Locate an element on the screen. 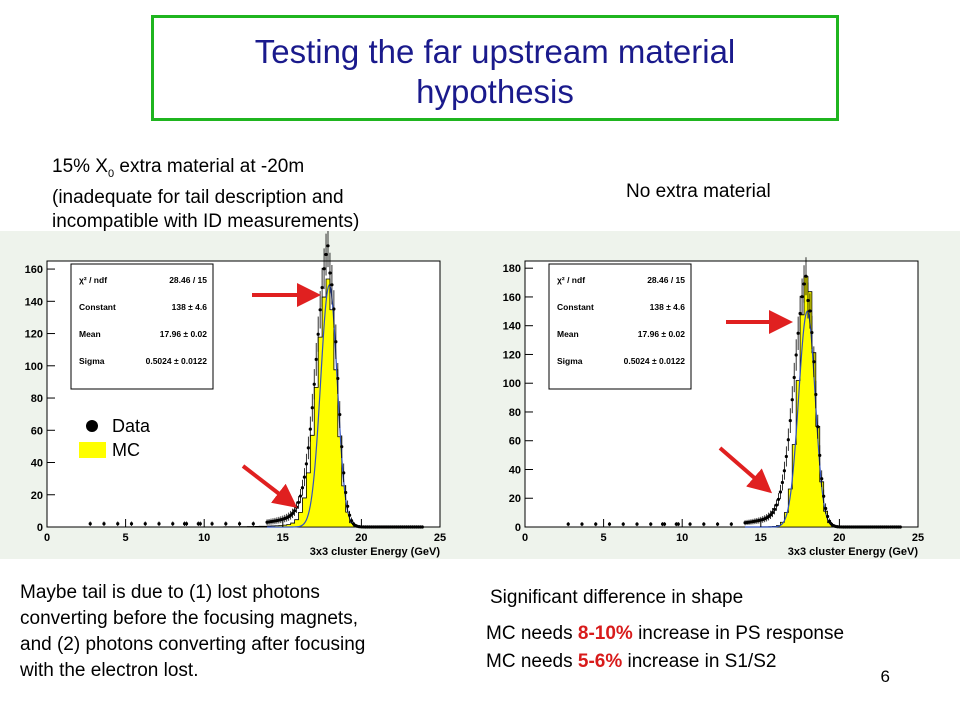 The image size is (960, 720). y-tick-label: 0 is located at coordinates (40, 528).